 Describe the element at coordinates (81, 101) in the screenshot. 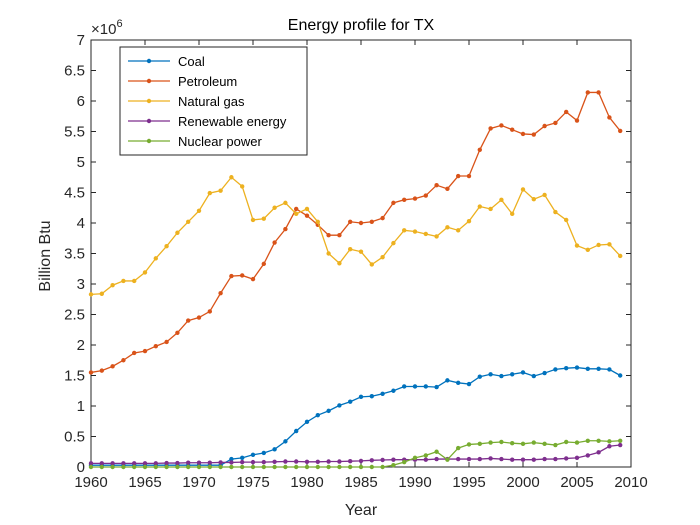

I see `y-tick-label: 6` at that location.